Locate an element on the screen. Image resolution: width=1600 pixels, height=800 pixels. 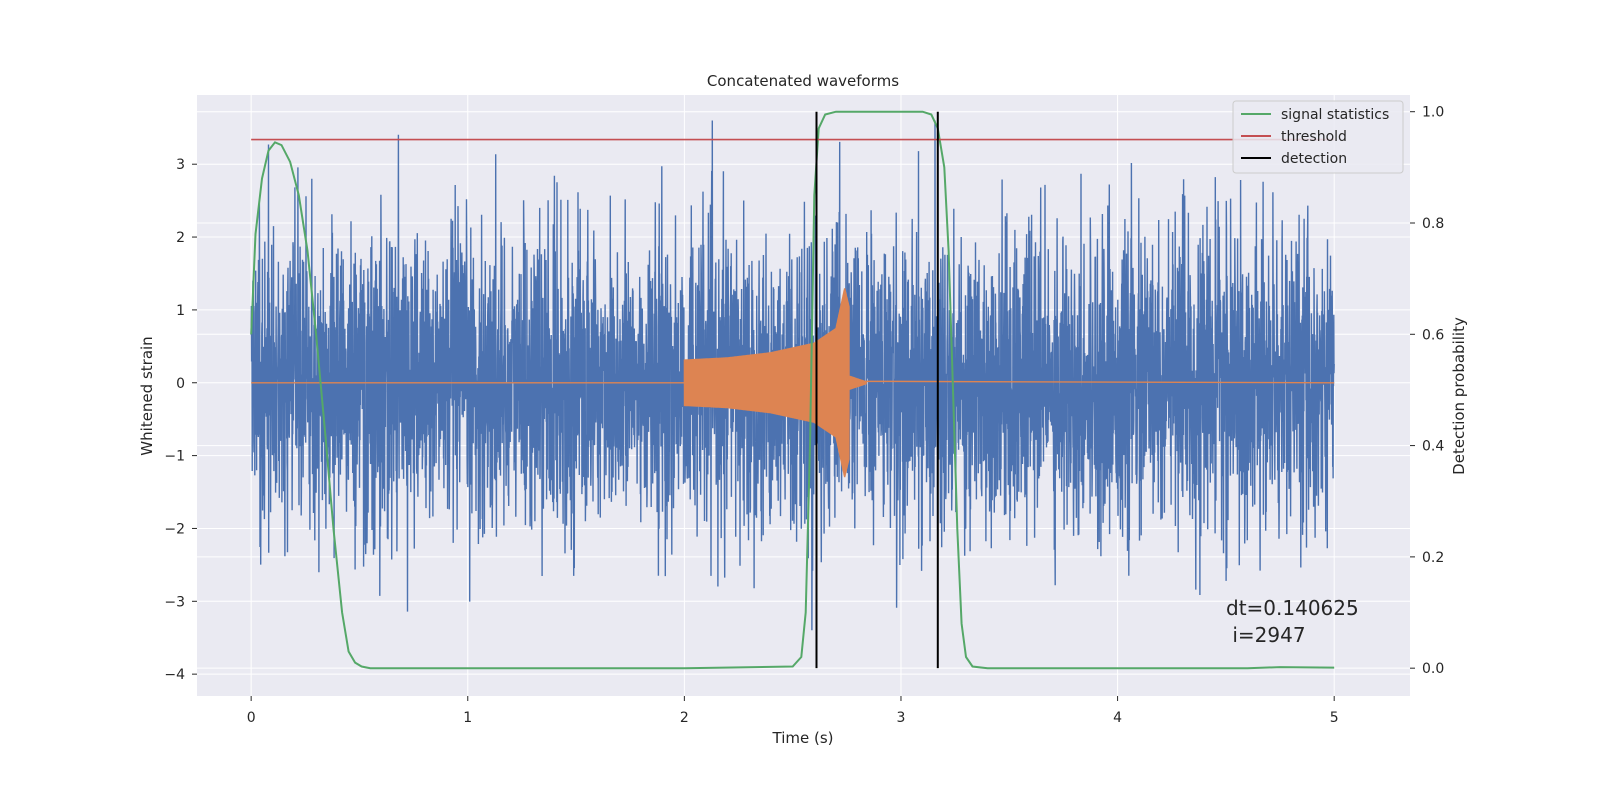
x-tick-label: 3 is located at coordinates (901, 718).